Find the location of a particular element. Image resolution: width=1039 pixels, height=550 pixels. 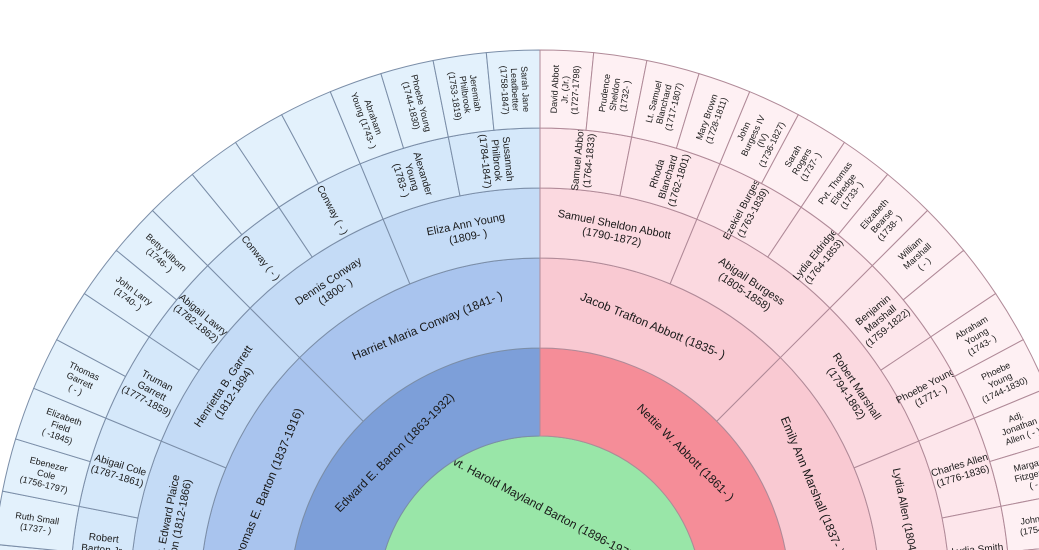

person-gen5-1-label: Ruth Small(1737- ) is located at coordinates (36, 523).